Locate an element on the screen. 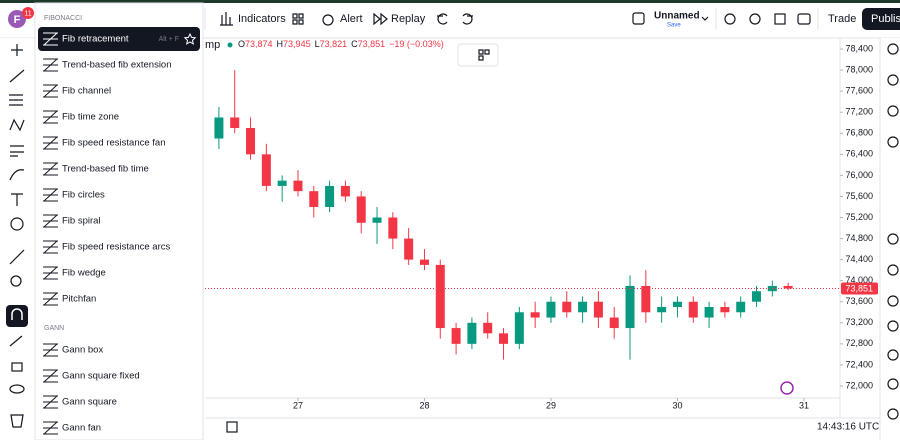 The width and height of the screenshot is (900, 440). lock-tool is located at coordinates (17, 367).